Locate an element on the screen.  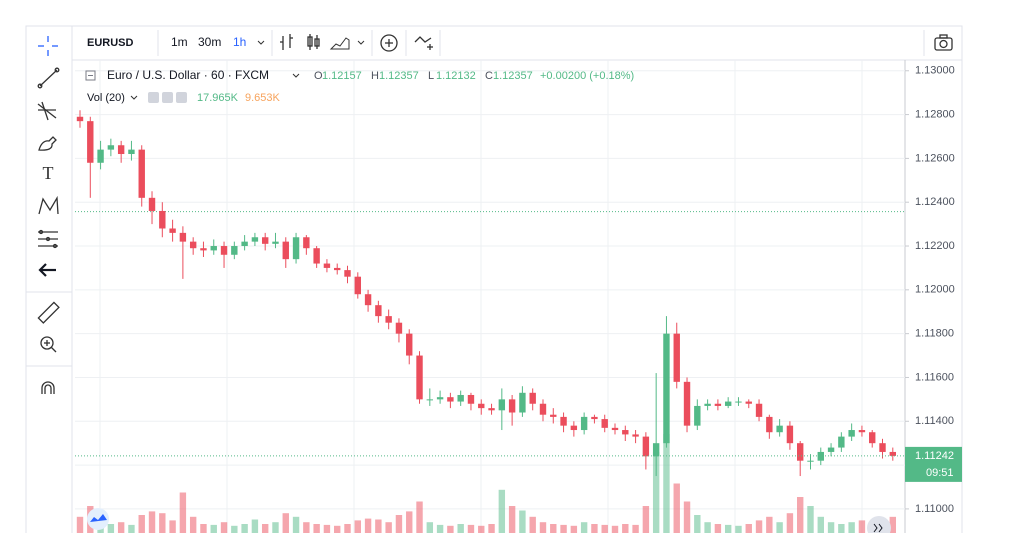
forecast-tool is located at coordinates (48, 239).